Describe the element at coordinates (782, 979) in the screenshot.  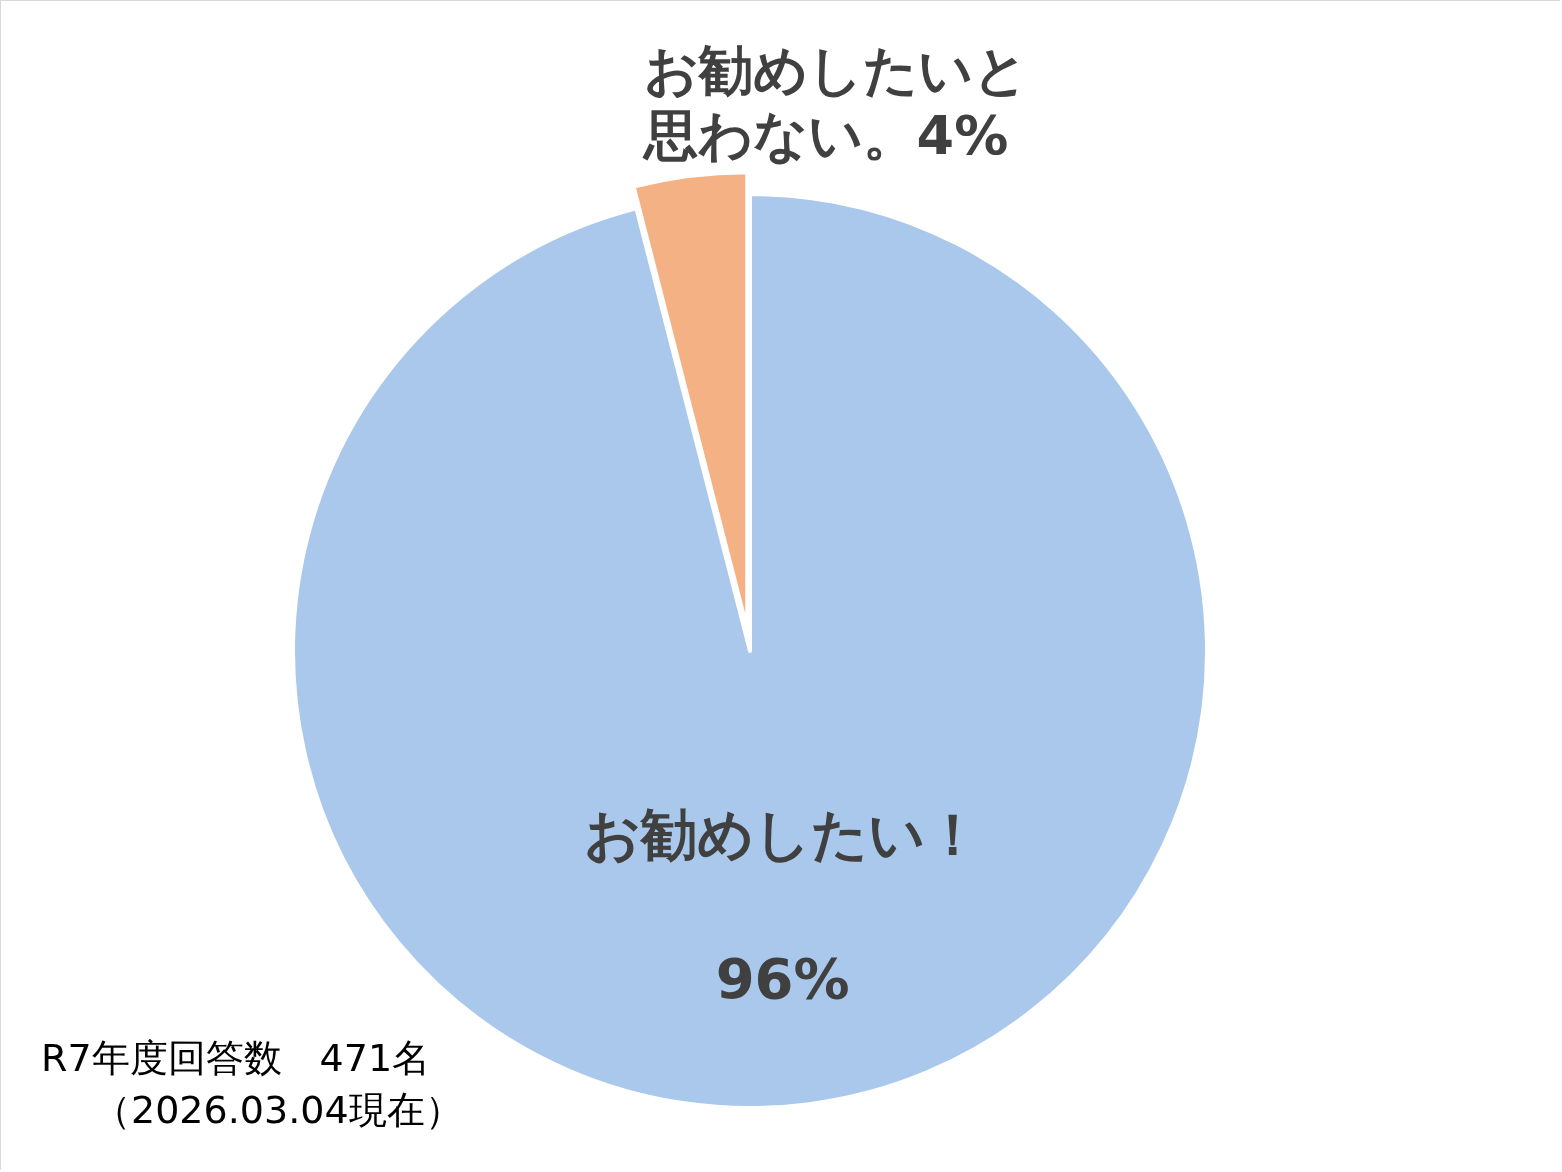
I see `data-label: 96%` at that location.